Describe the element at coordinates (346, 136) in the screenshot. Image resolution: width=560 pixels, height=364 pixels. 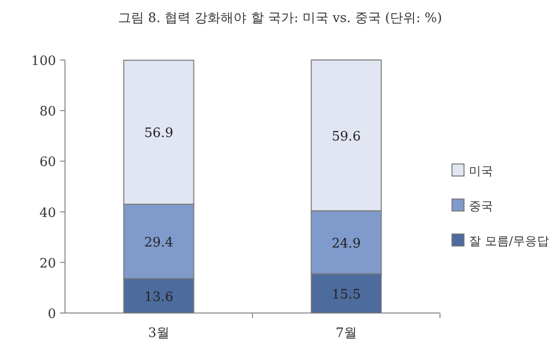
I see `data-label: 59.6` at that location.